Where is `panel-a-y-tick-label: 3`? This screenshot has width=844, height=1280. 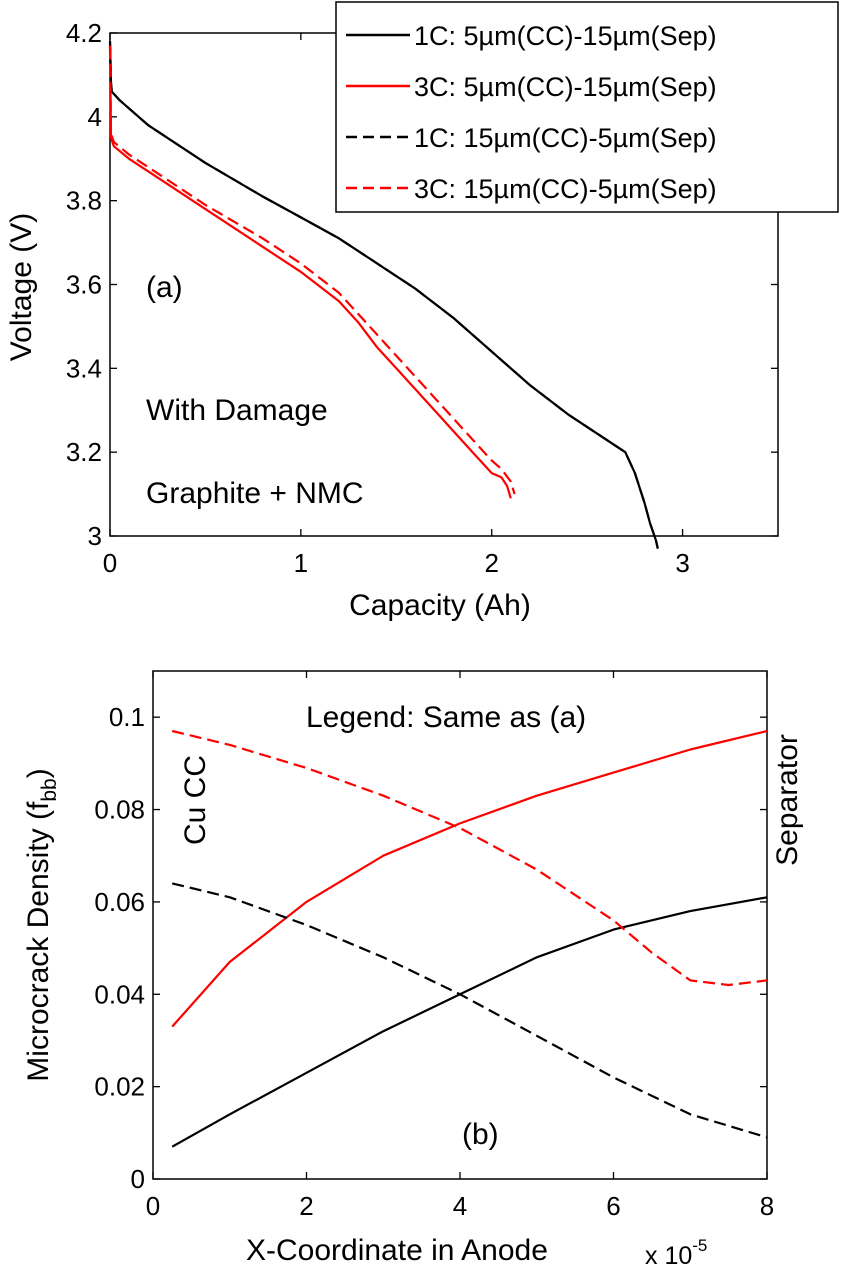 panel-a-y-tick-label: 3 is located at coordinates (95, 536).